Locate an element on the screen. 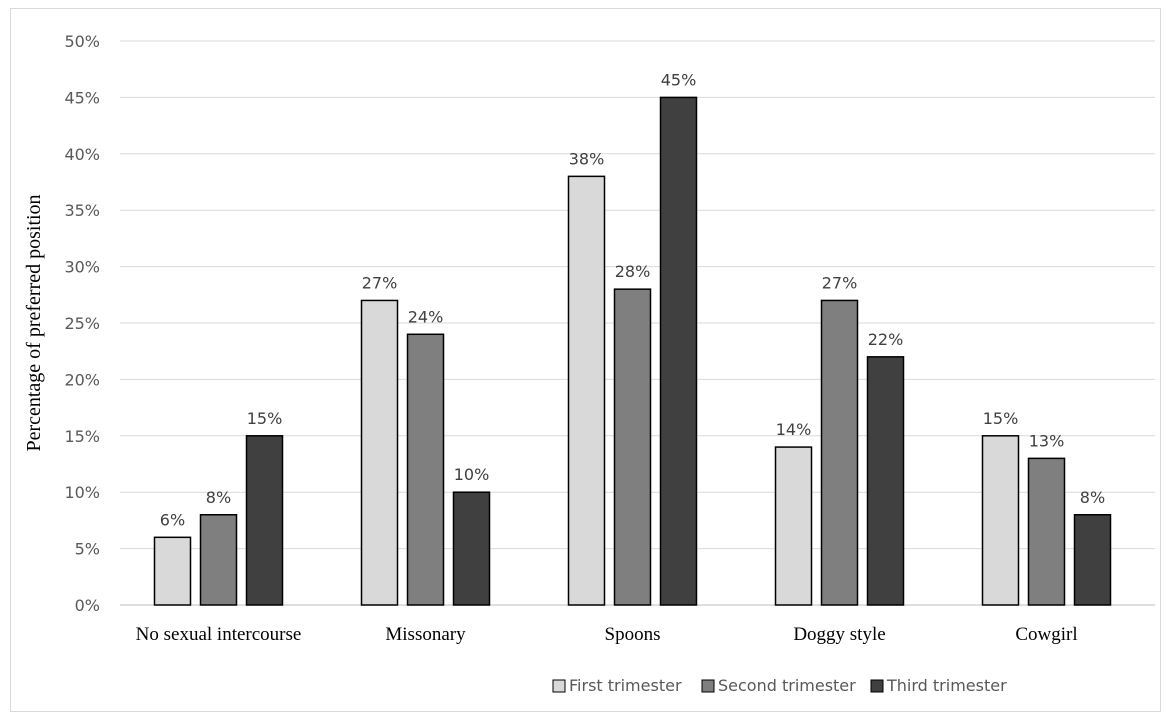 The width and height of the screenshot is (1169, 718). y-tick-label: 30% is located at coordinates (82, 267).